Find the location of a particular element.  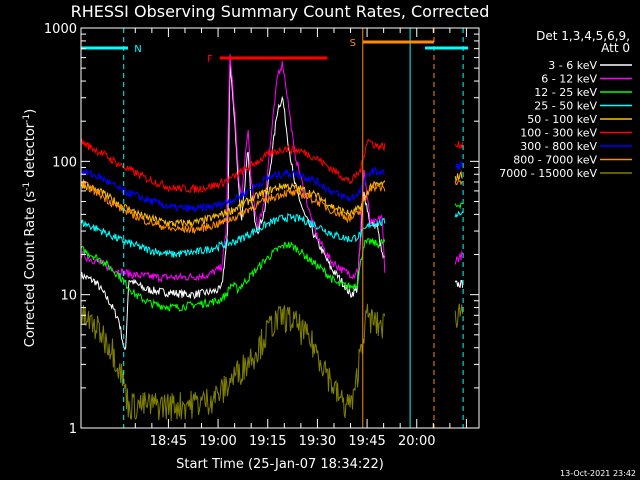

flag-label: N is located at coordinates (137, 49).